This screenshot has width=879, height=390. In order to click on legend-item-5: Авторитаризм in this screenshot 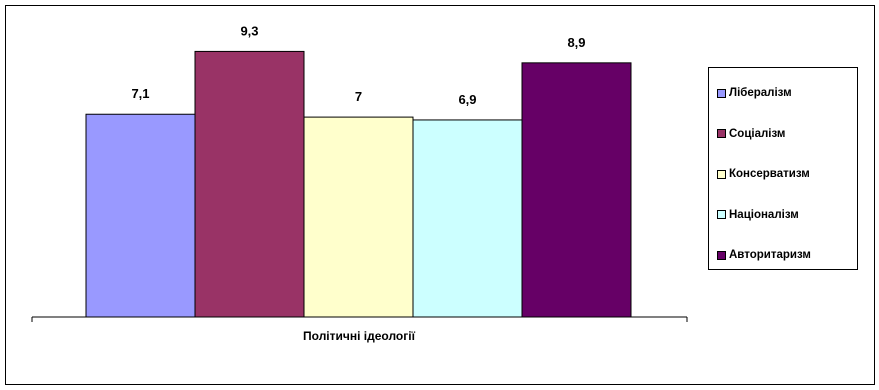, I will do `click(764, 255)`.